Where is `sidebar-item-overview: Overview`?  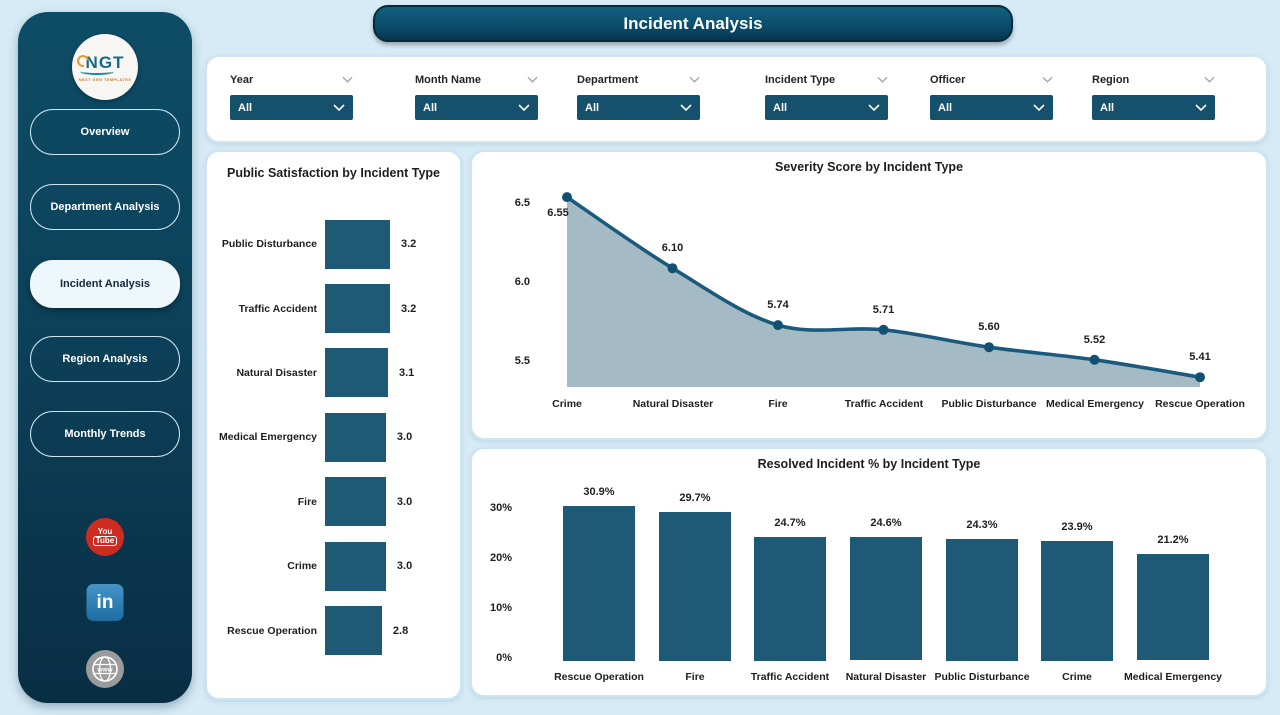 sidebar-item-overview: Overview is located at coordinates (105, 132).